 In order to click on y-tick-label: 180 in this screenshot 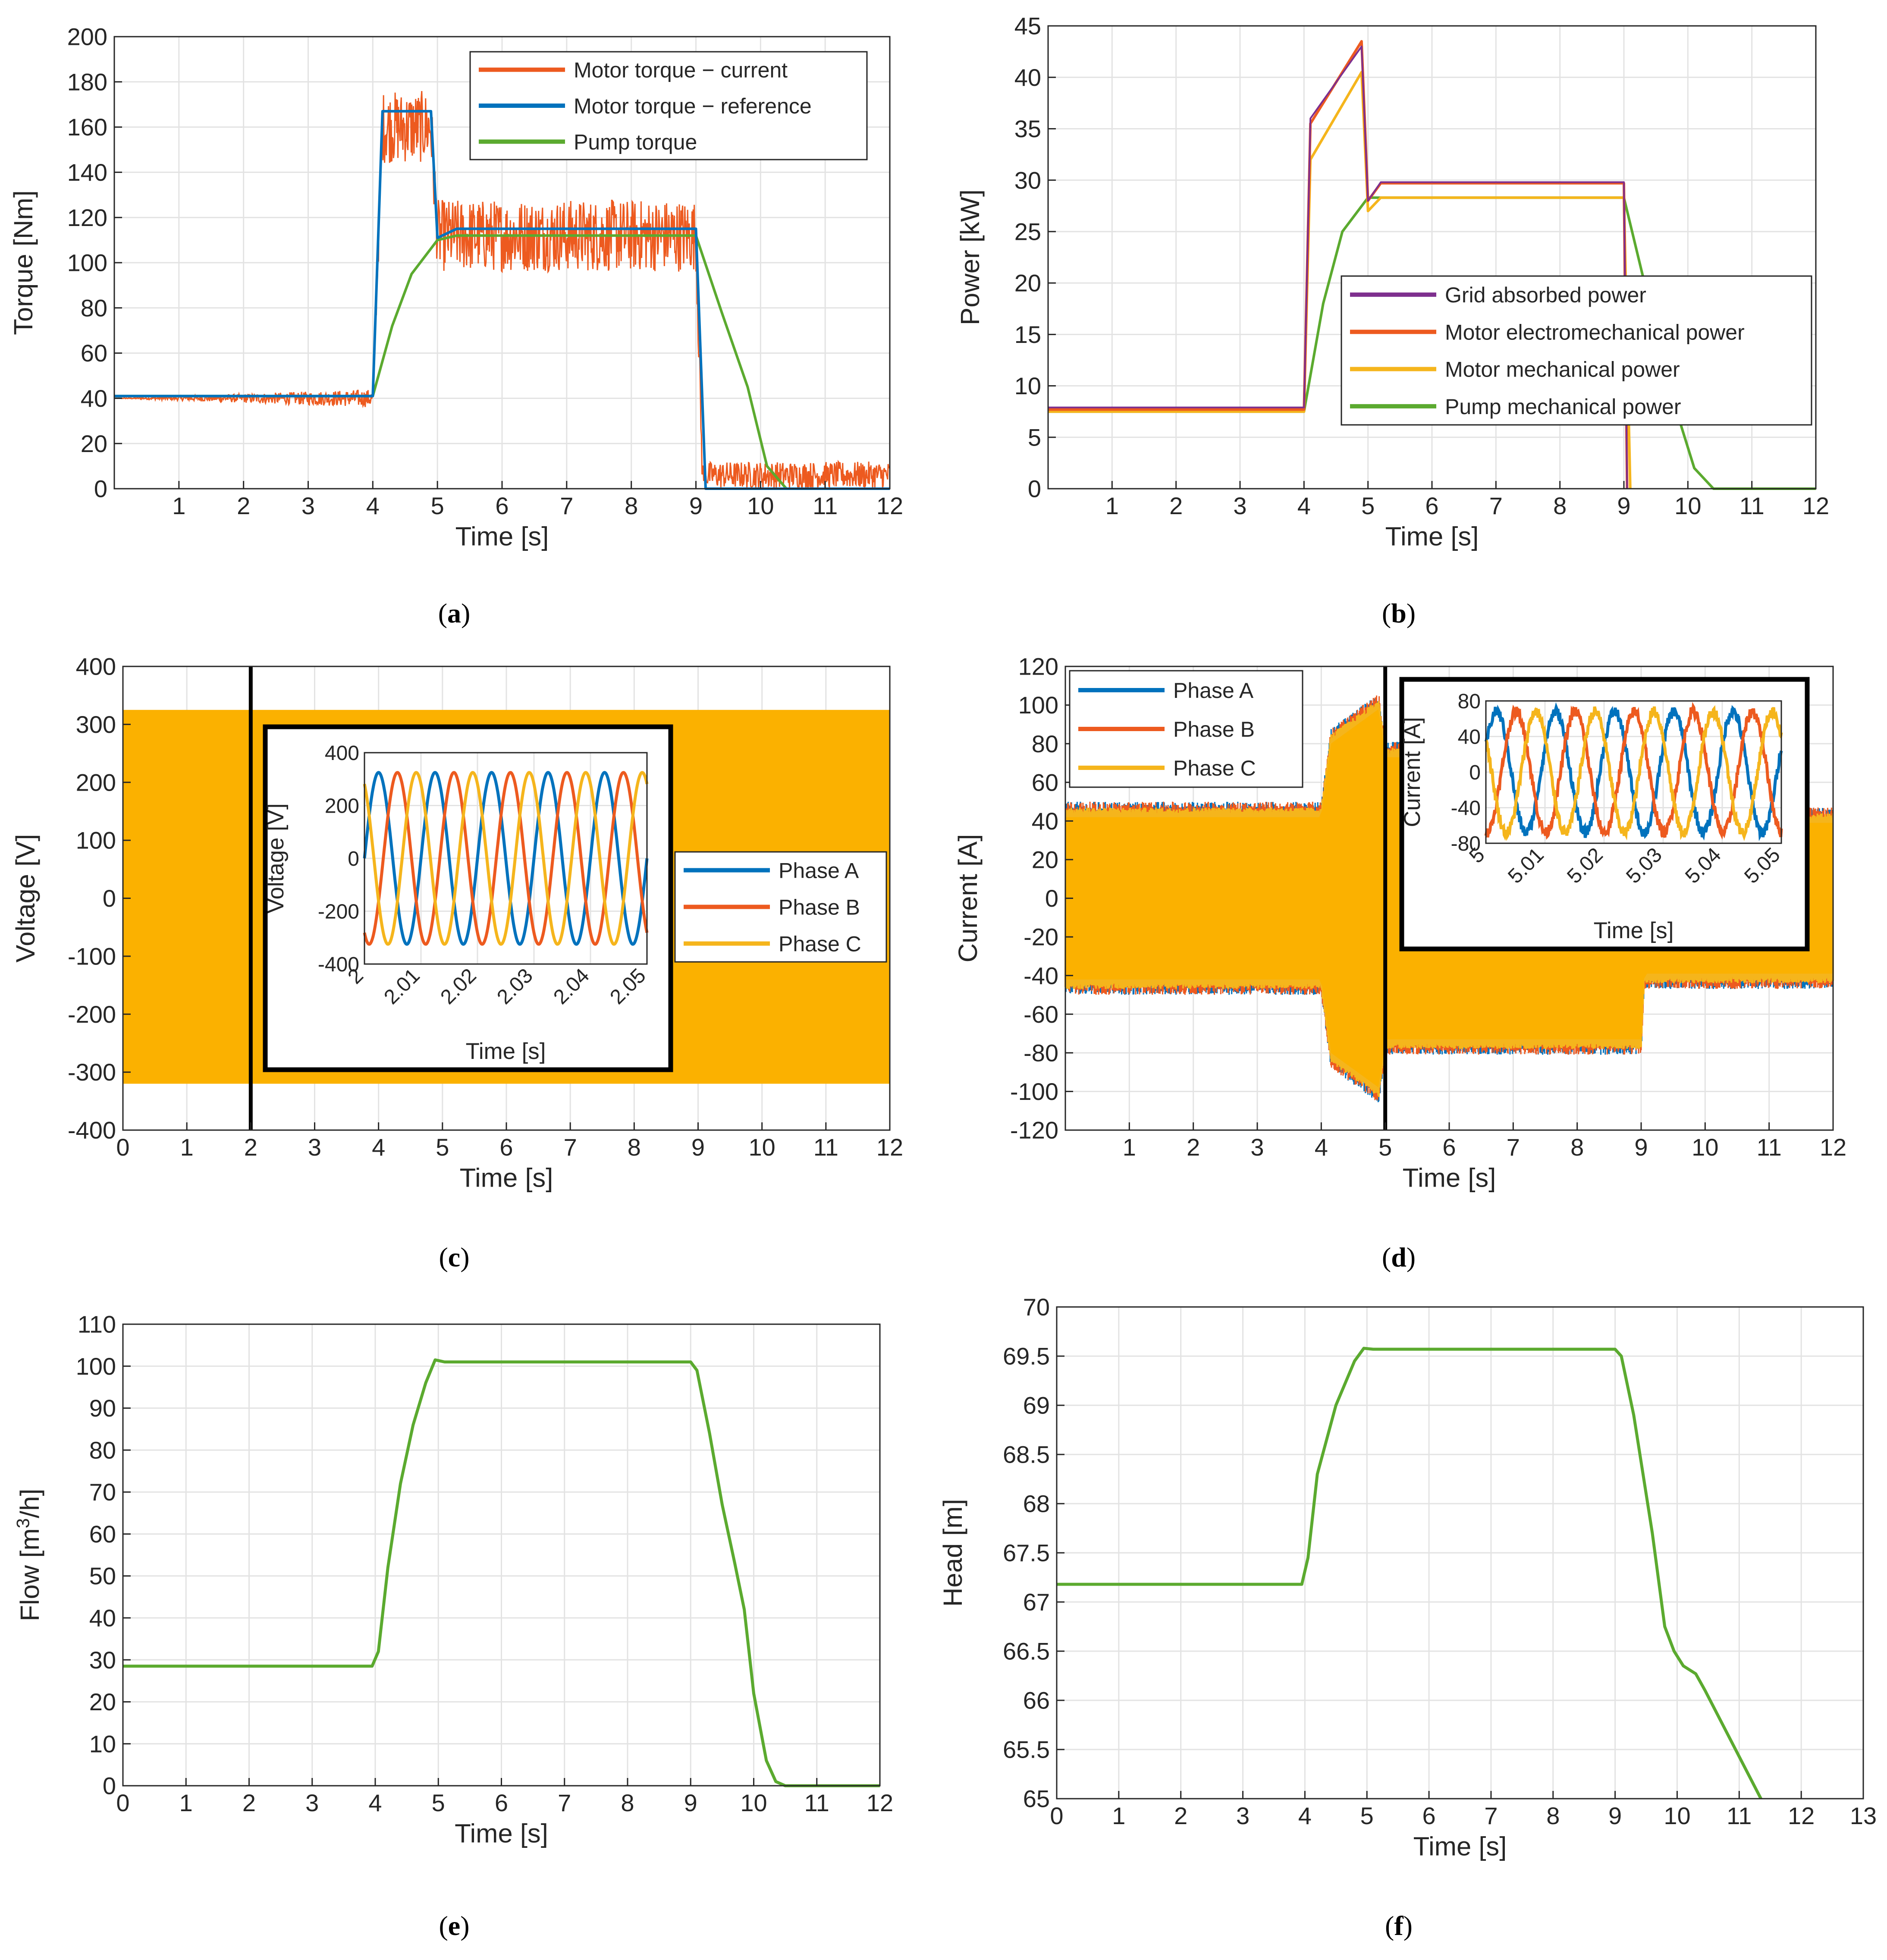, I will do `click(87, 81)`.